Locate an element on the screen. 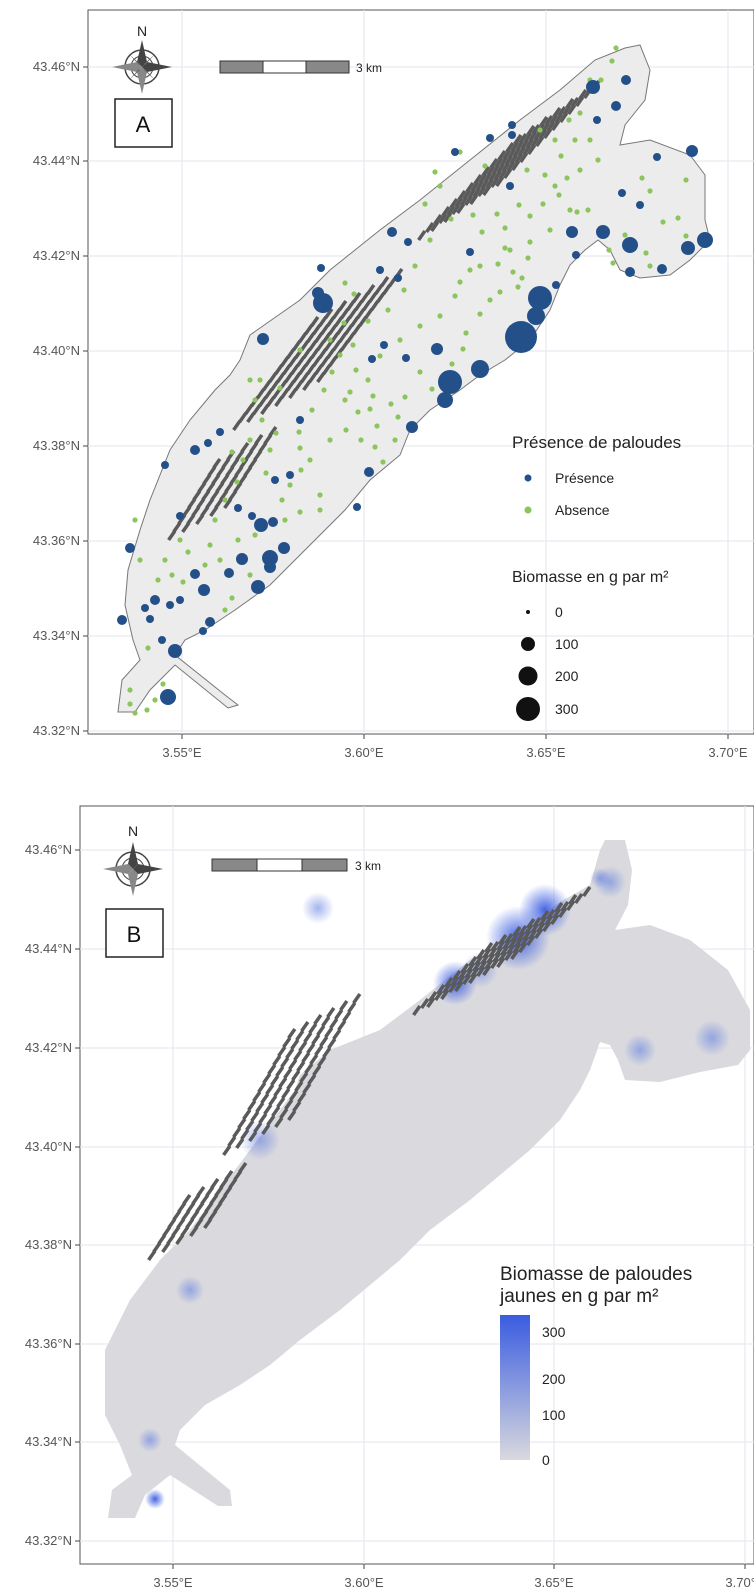  longitude-tick-label: 3.65°E is located at coordinates (546, 752).